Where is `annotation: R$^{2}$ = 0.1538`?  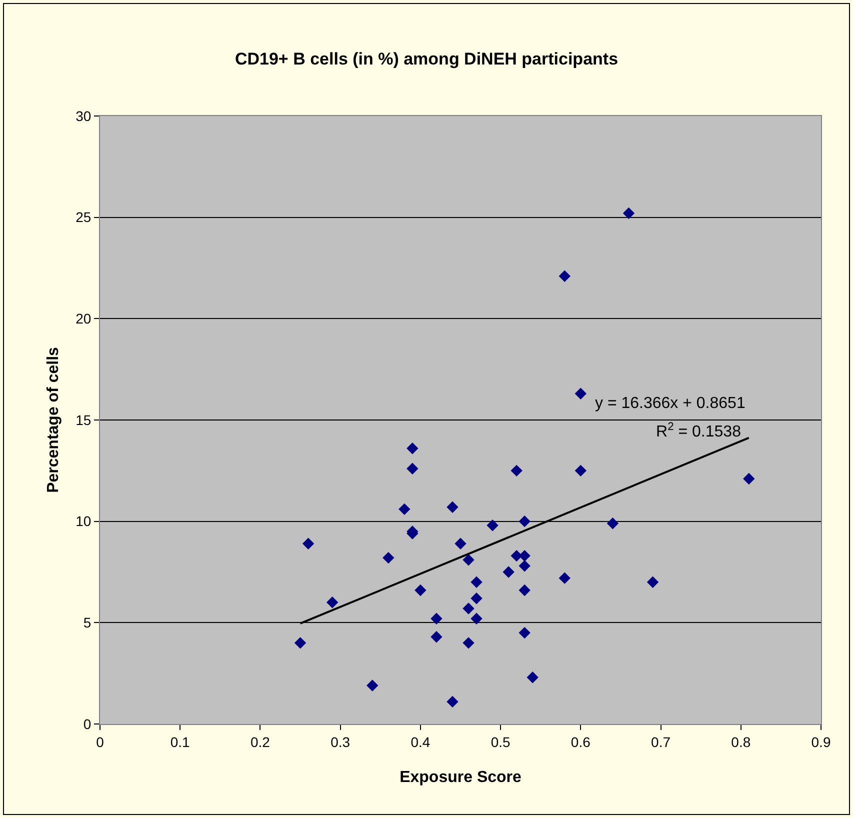 annotation: R$^{2}$ = 0.1538 is located at coordinates (699, 431).